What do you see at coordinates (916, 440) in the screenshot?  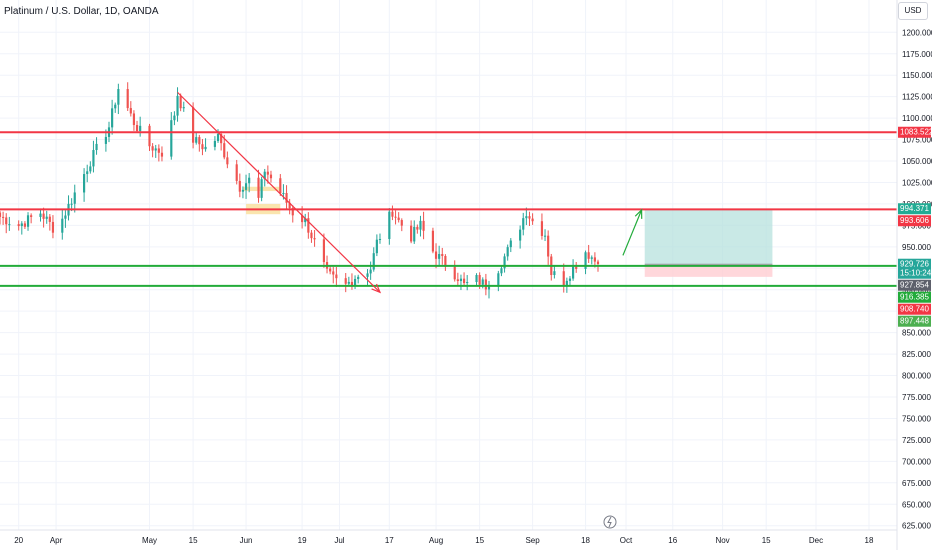 I see `y-tick-label: 725.000` at bounding box center [916, 440].